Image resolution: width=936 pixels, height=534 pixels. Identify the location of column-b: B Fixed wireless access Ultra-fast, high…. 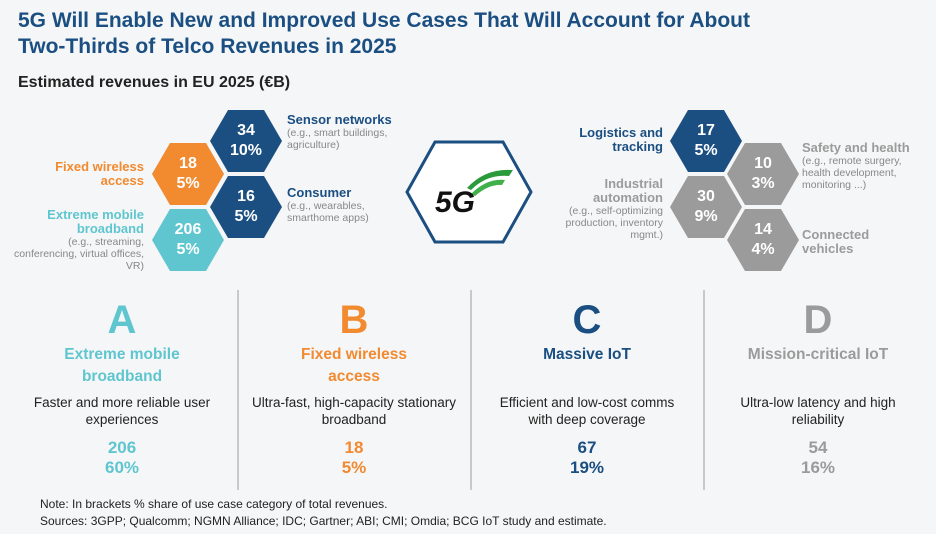
(354, 387).